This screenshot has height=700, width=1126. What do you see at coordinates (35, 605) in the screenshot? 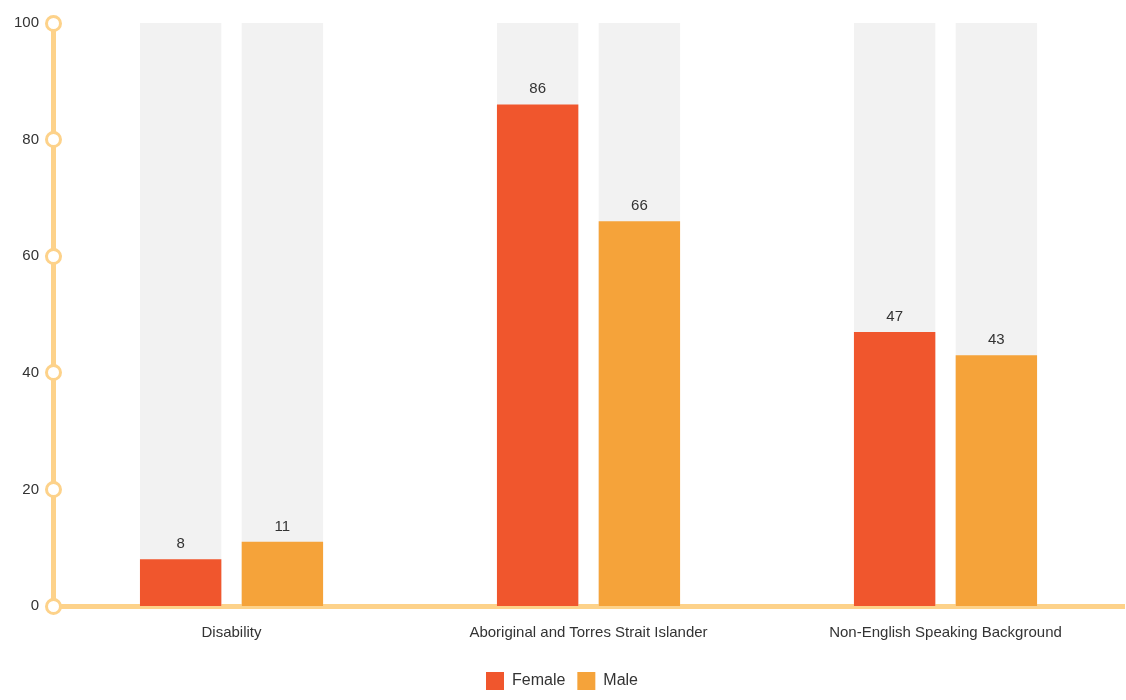
I see `y-tick-label: 0` at bounding box center [35, 605].